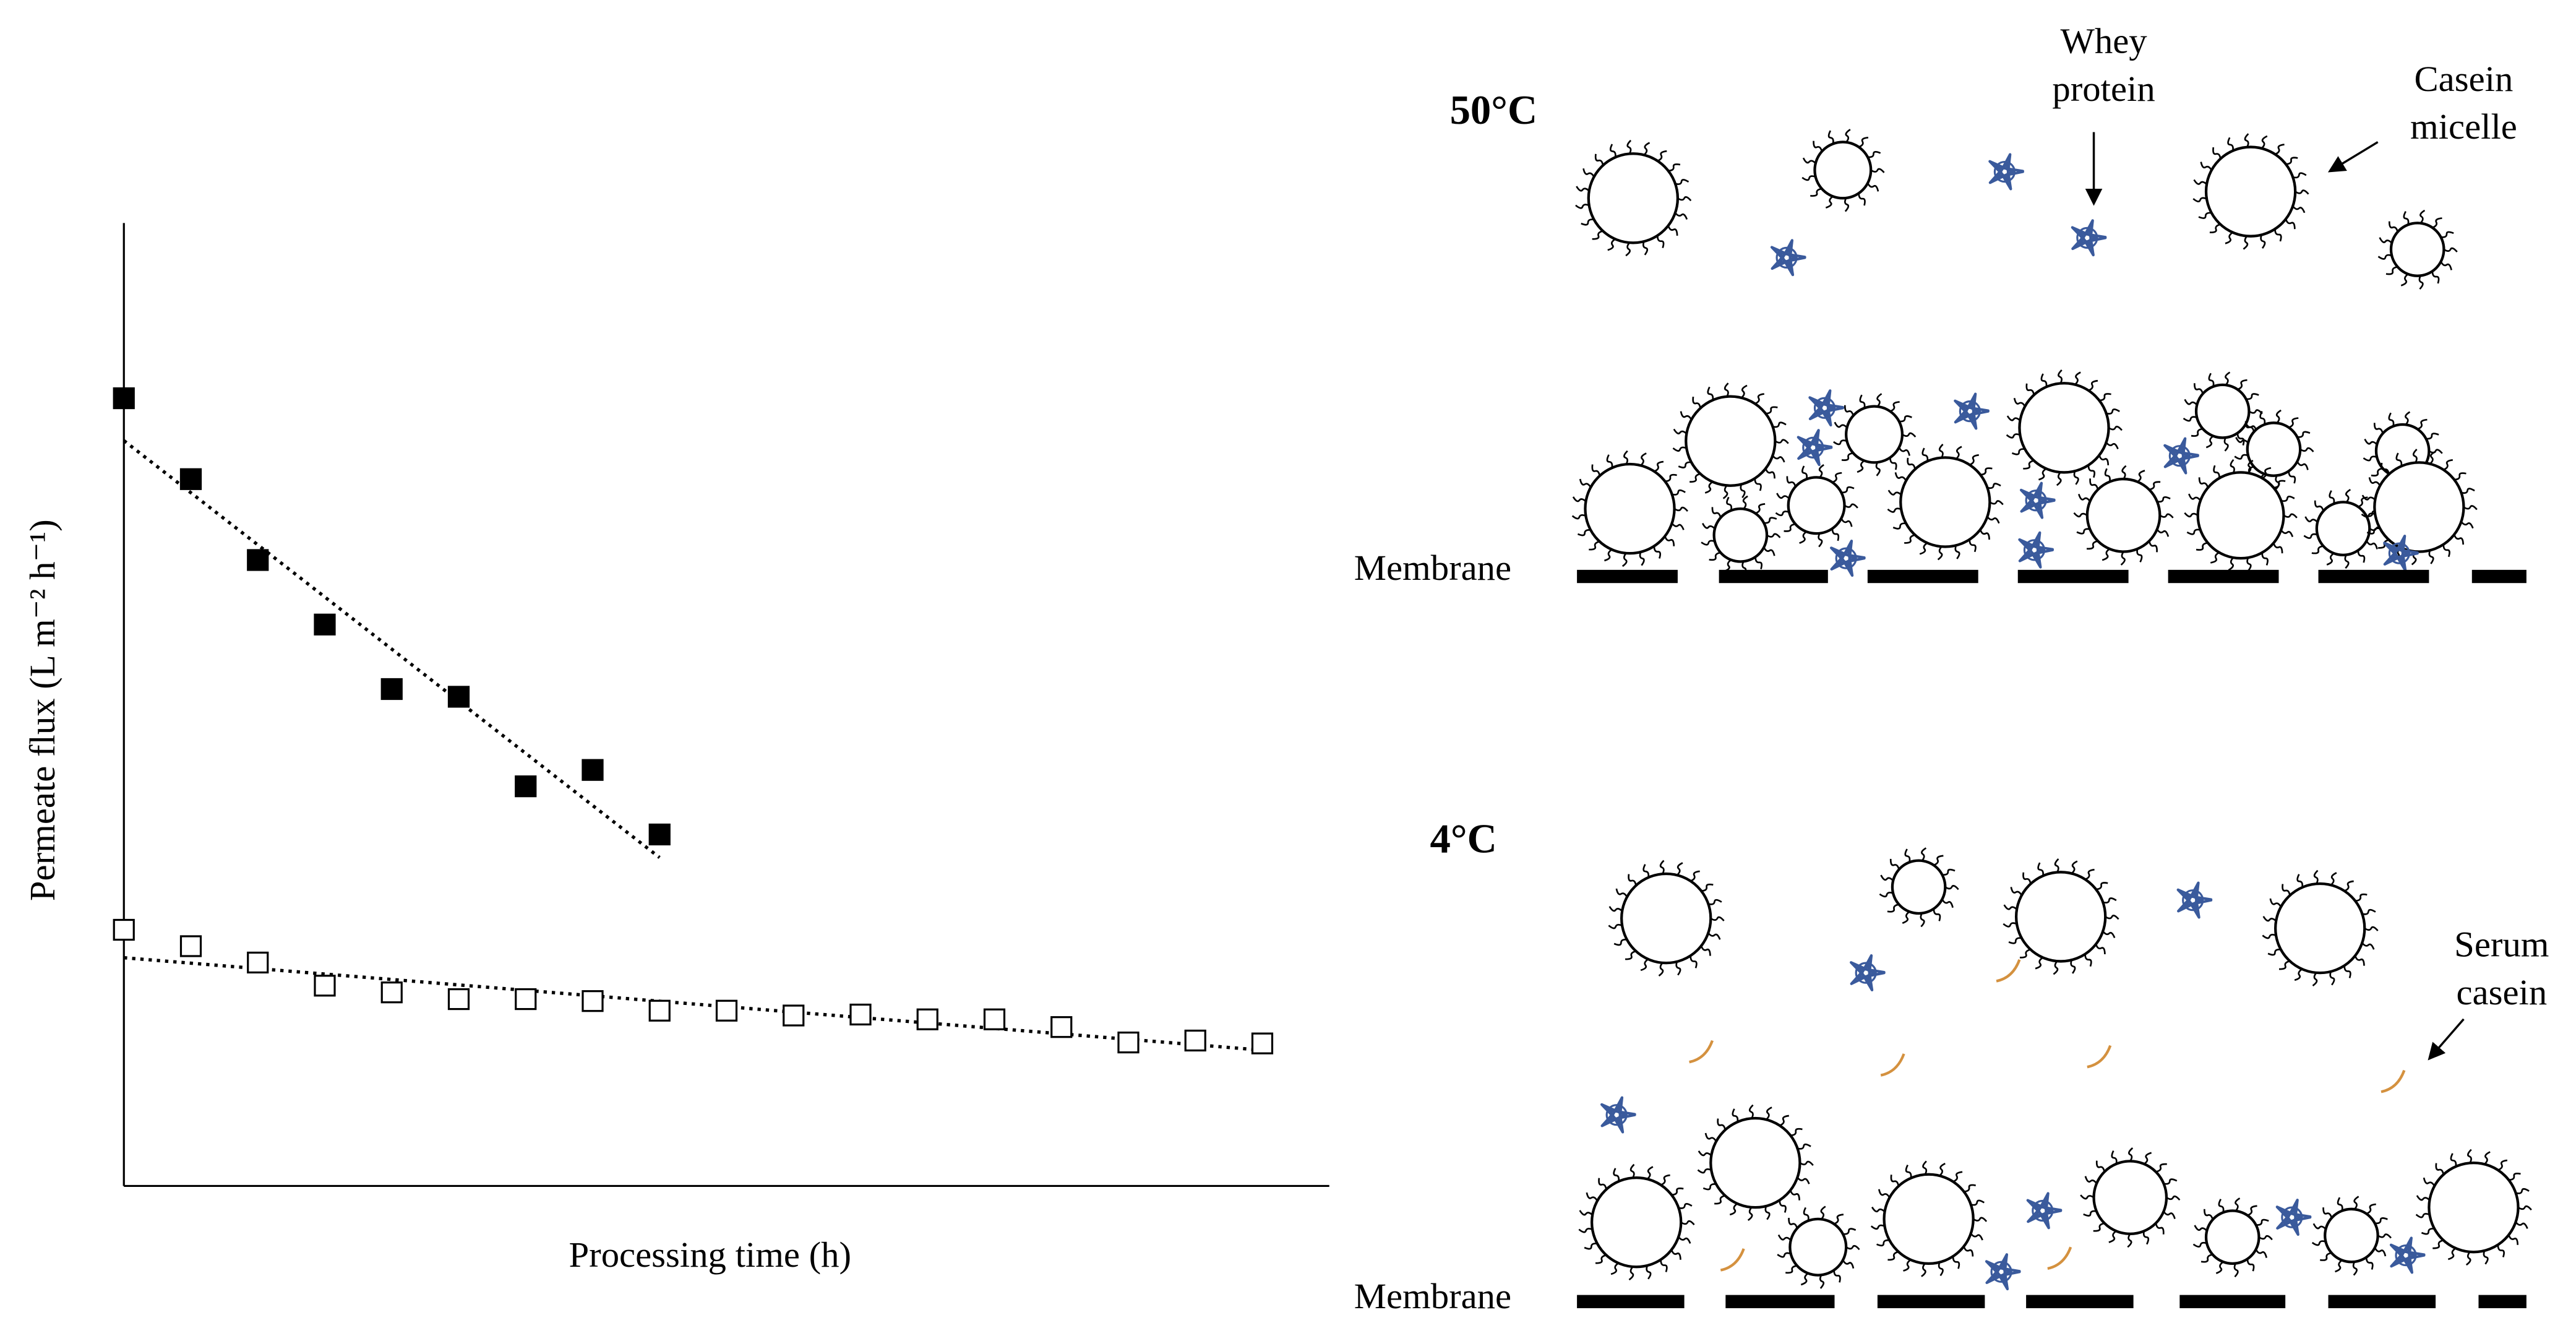  I want to click on serum-casein, so click(2393, 1081).